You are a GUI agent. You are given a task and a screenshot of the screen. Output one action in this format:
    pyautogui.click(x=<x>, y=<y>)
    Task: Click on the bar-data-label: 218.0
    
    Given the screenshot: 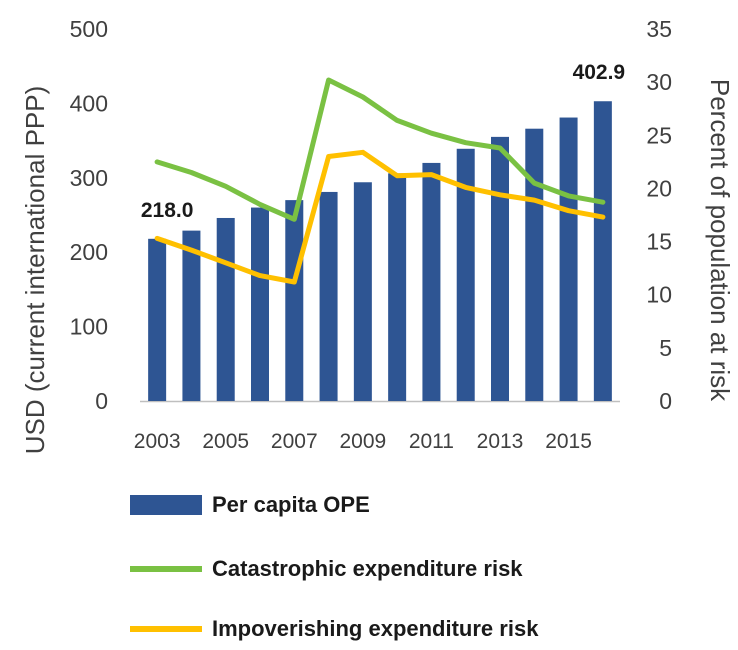 What is the action you would take?
    pyautogui.click(x=167, y=210)
    